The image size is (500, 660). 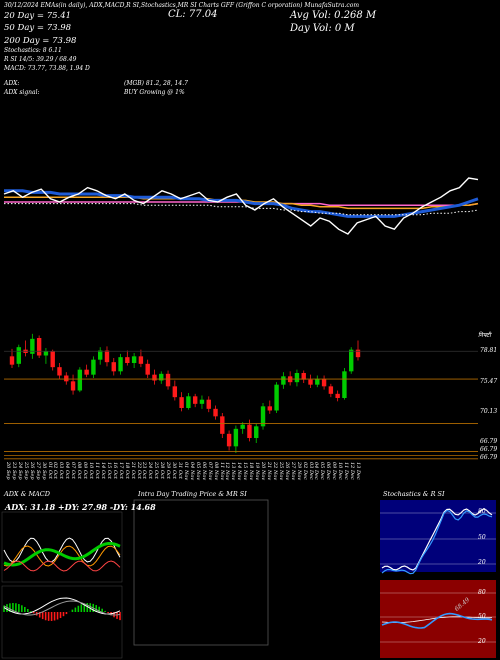 What do you see at coordinates (192, 494) in the screenshot?
I see `mrsi-panel-title: Intra Day Trading Price & MR SI` at bounding box center [192, 494].